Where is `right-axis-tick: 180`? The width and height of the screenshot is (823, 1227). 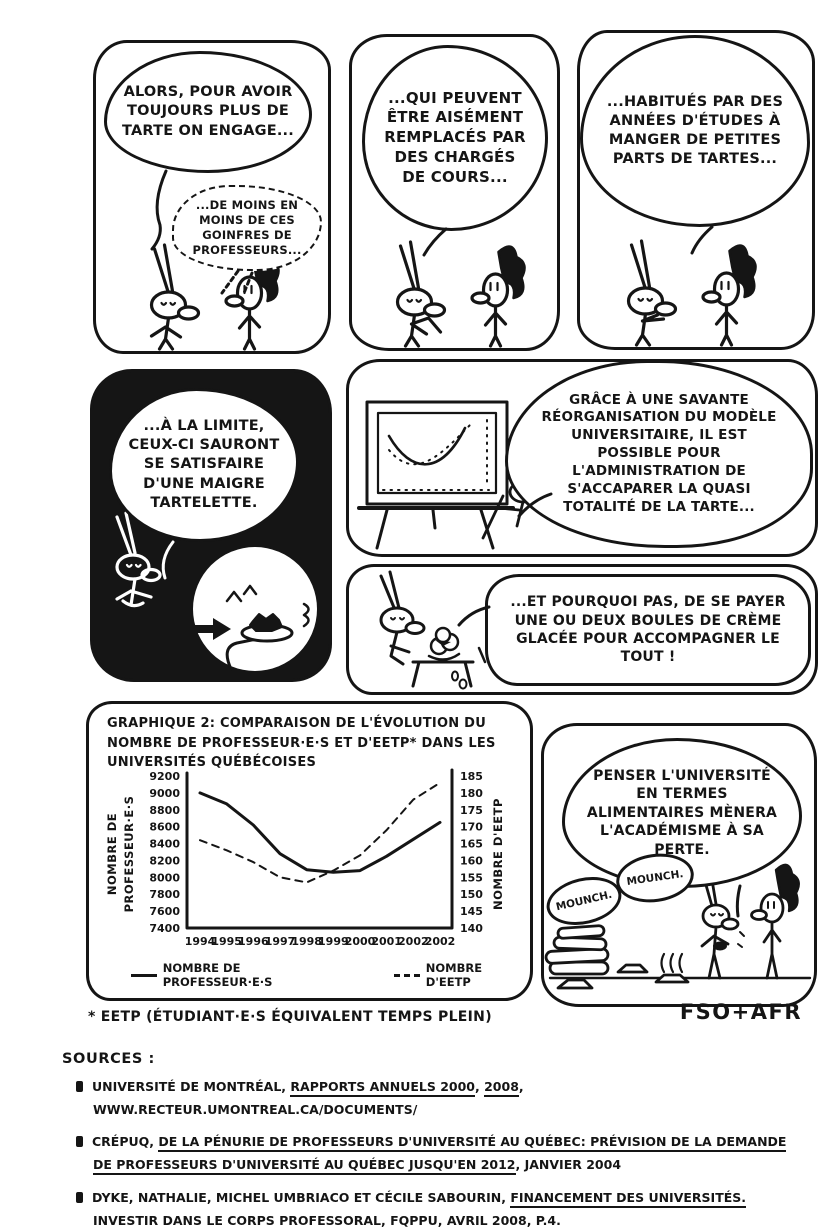 right-axis-tick: 180 is located at coordinates (471, 793).